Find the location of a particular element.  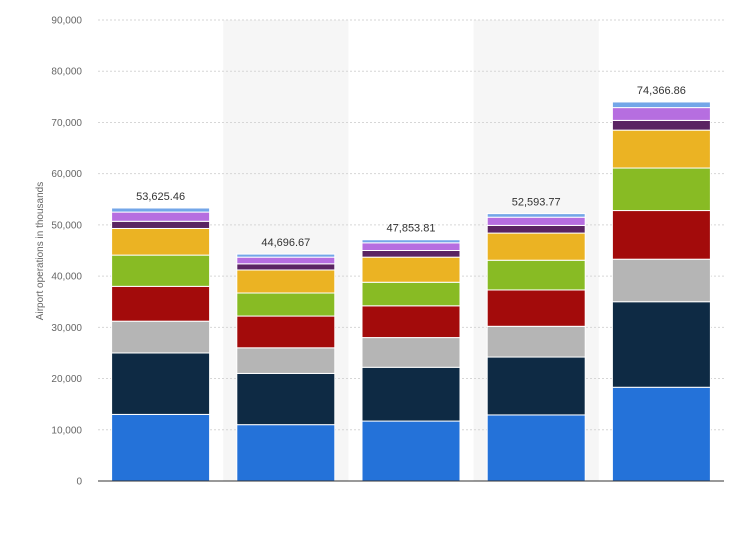

bar-total-label: 74,366.86 is located at coordinates (661, 91).